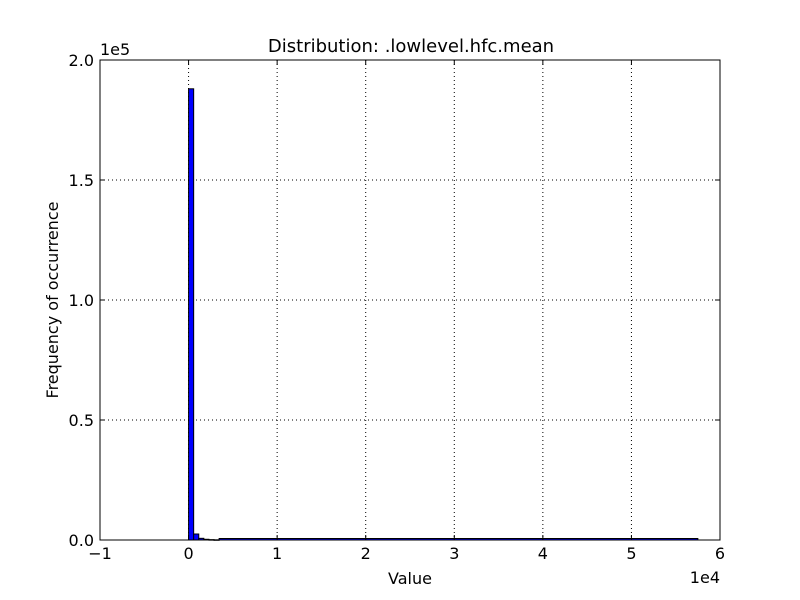 The image size is (800, 600). I want to click on x-tick-label: 5, so click(631, 553).